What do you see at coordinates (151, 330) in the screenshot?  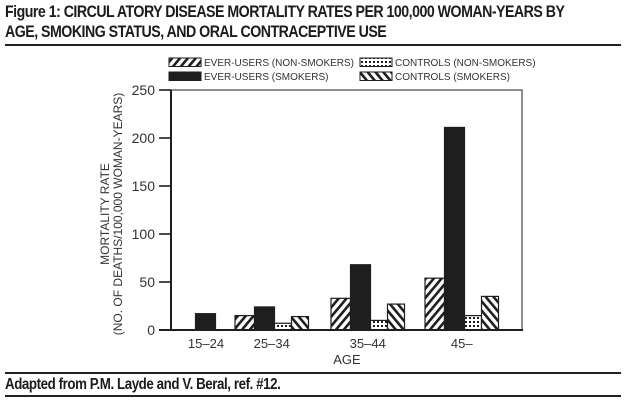 I see `y-tick-label: 0` at bounding box center [151, 330].